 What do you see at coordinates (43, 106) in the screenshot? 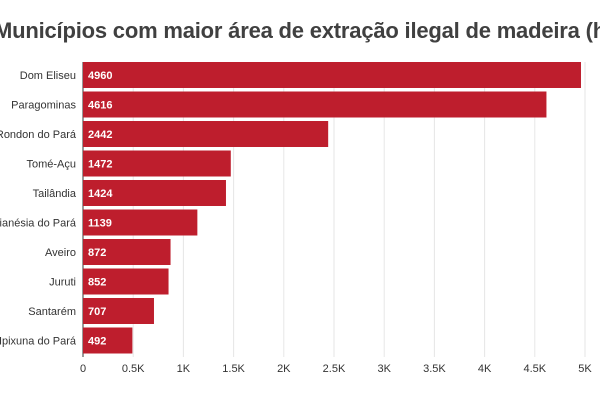
I see `category-label: Paragominas` at bounding box center [43, 106].